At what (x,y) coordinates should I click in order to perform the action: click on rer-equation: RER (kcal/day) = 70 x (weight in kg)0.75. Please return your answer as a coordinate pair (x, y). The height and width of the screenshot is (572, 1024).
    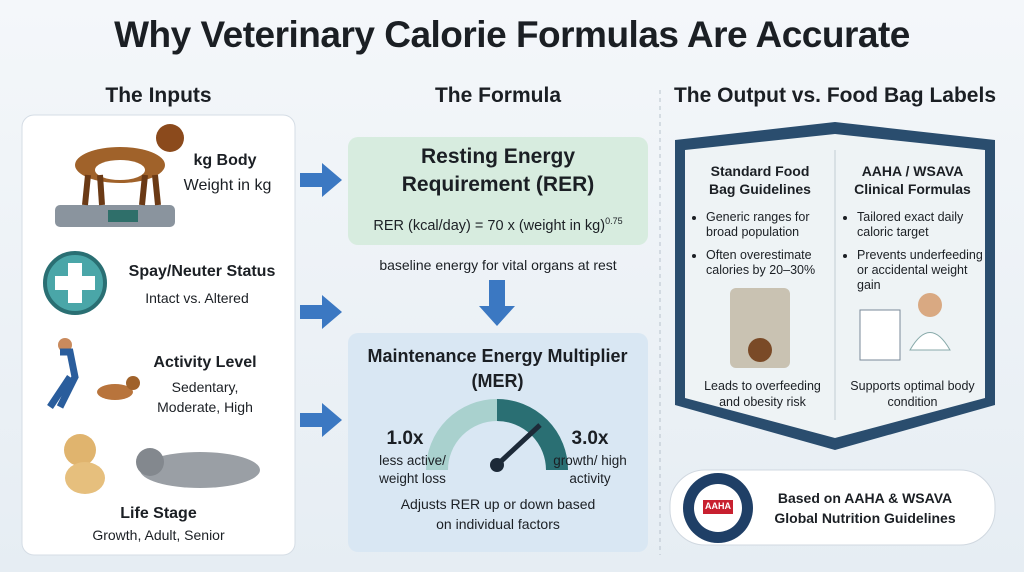
    Looking at the image, I should click on (498, 225).